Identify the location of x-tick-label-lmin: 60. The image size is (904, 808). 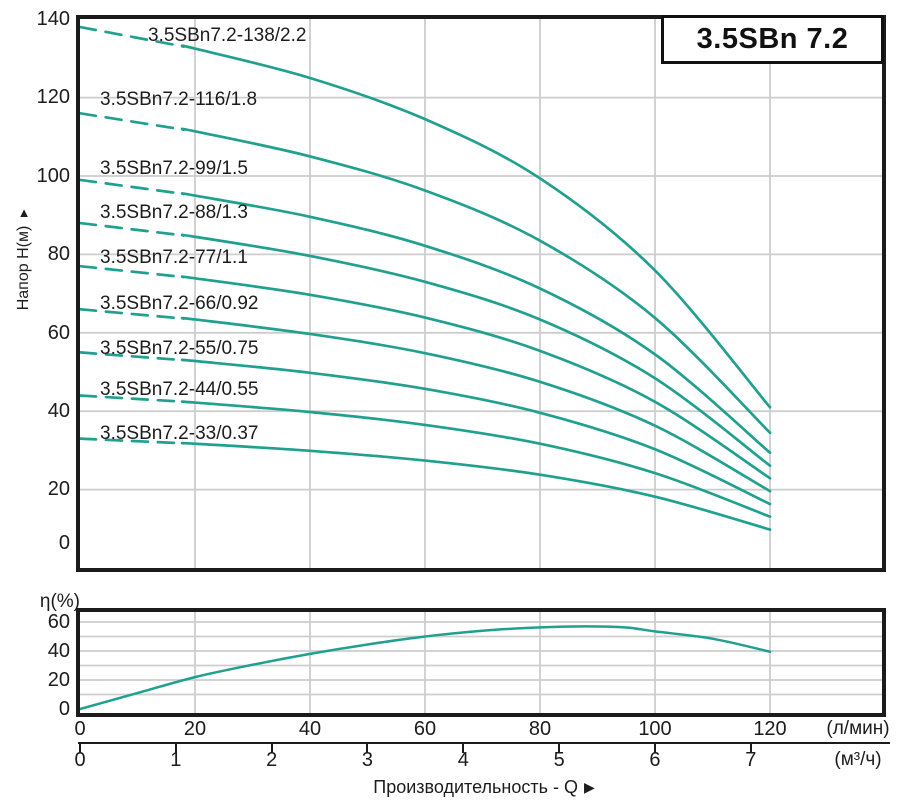
(425, 729).